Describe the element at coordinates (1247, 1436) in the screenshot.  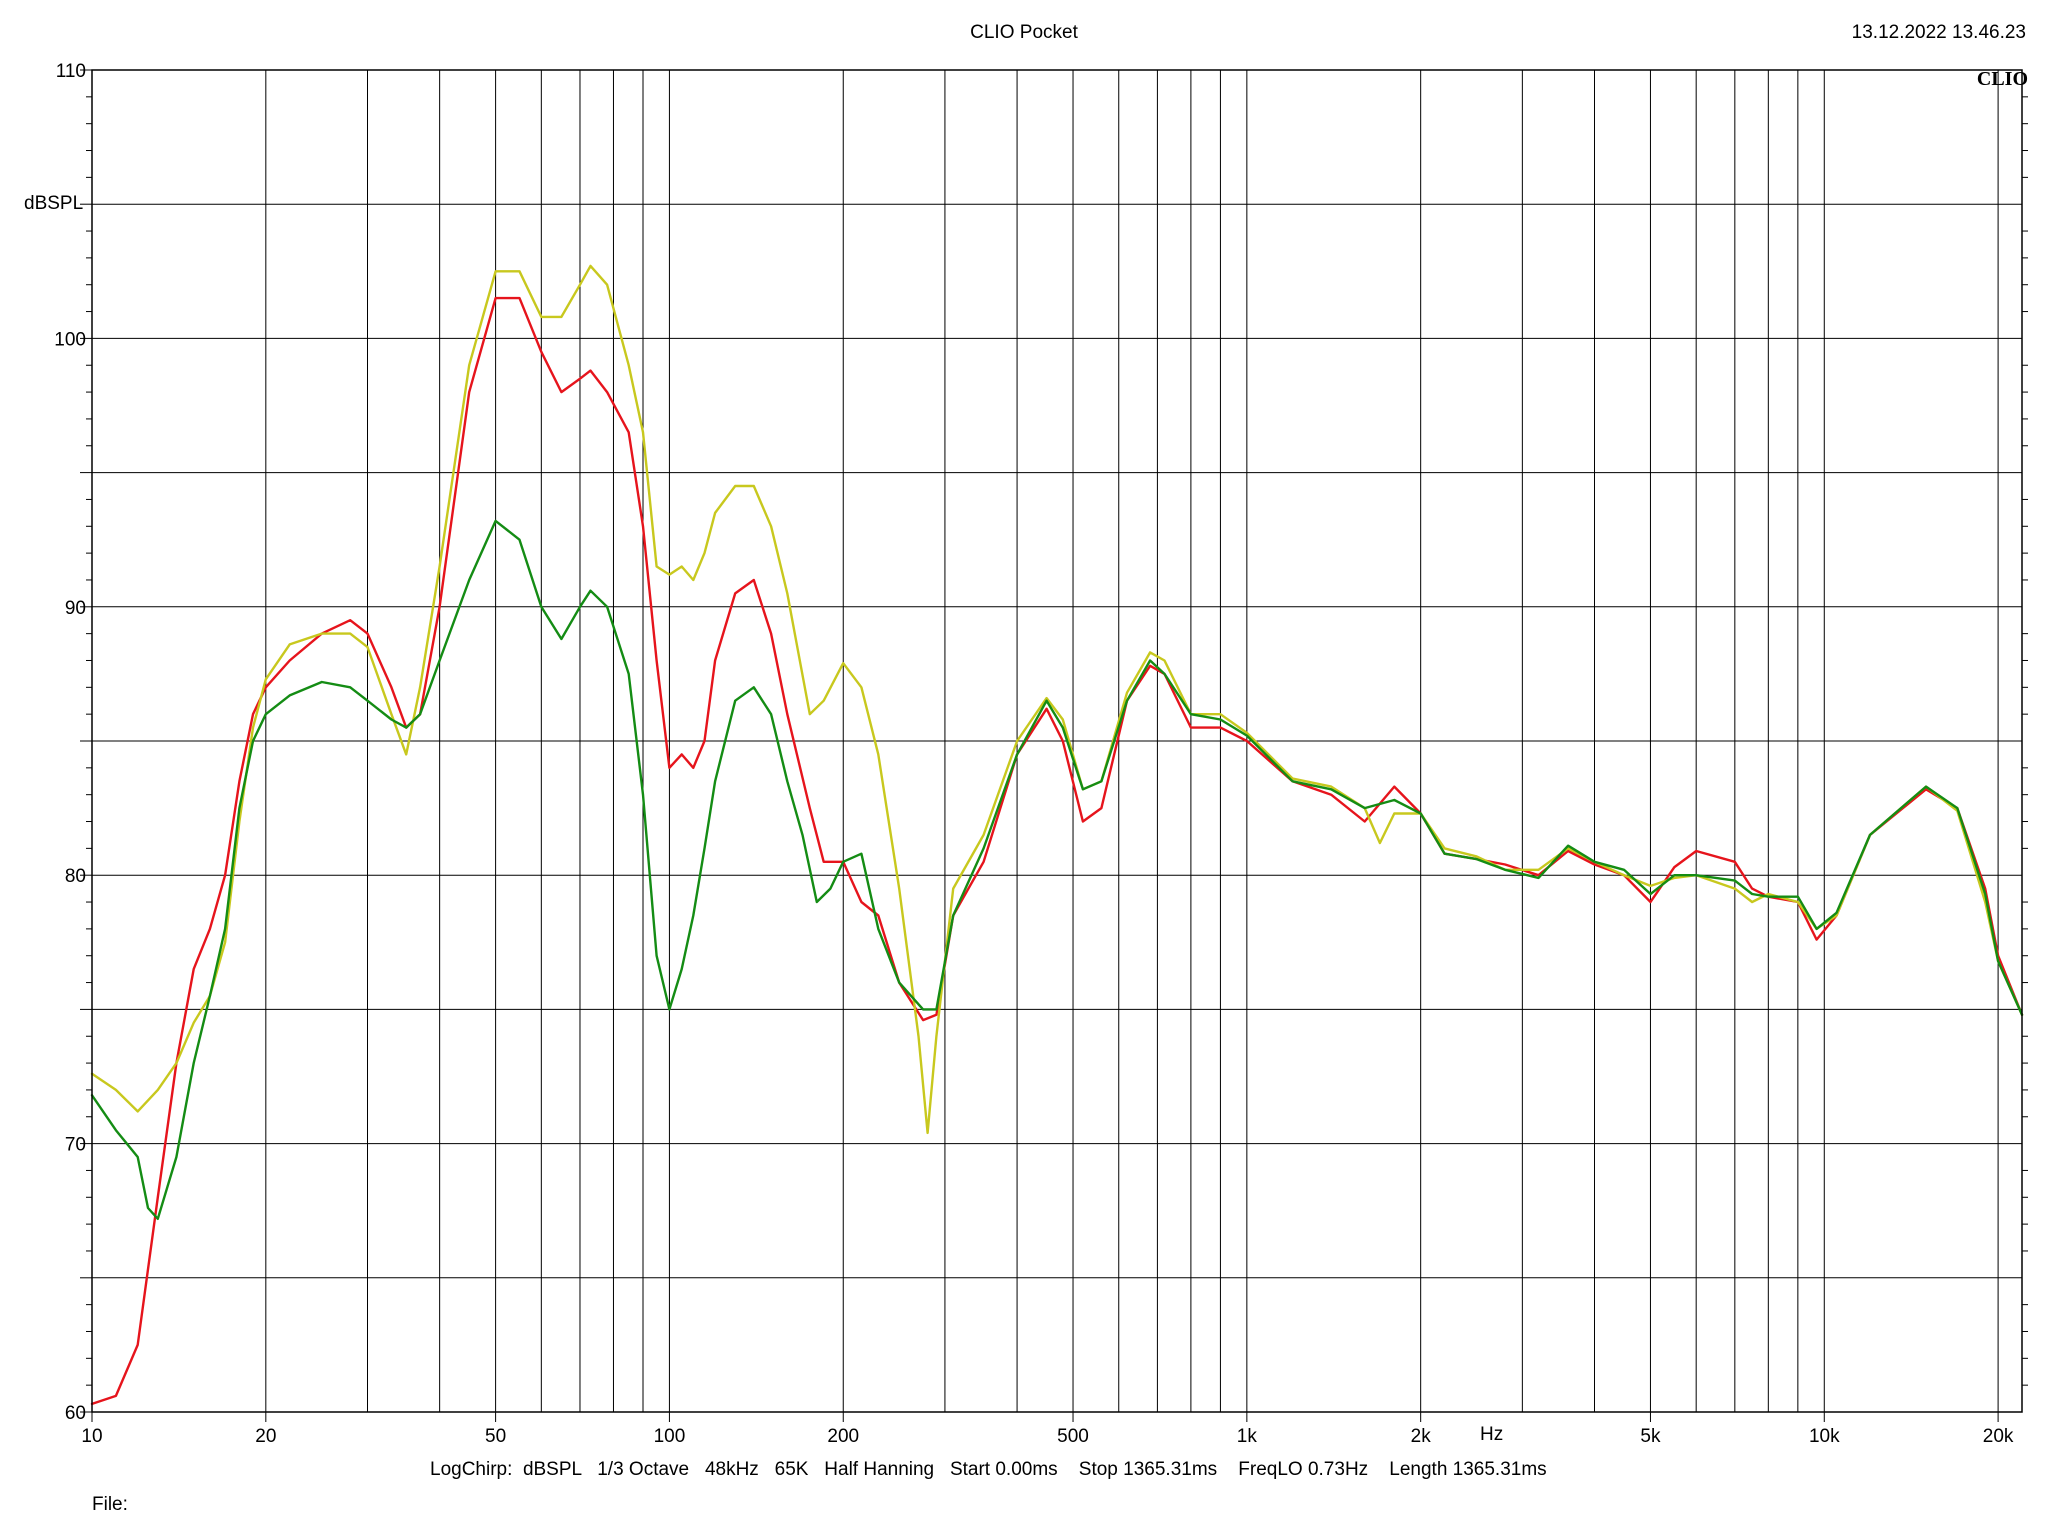
I see `x-tick-label: 1k` at that location.